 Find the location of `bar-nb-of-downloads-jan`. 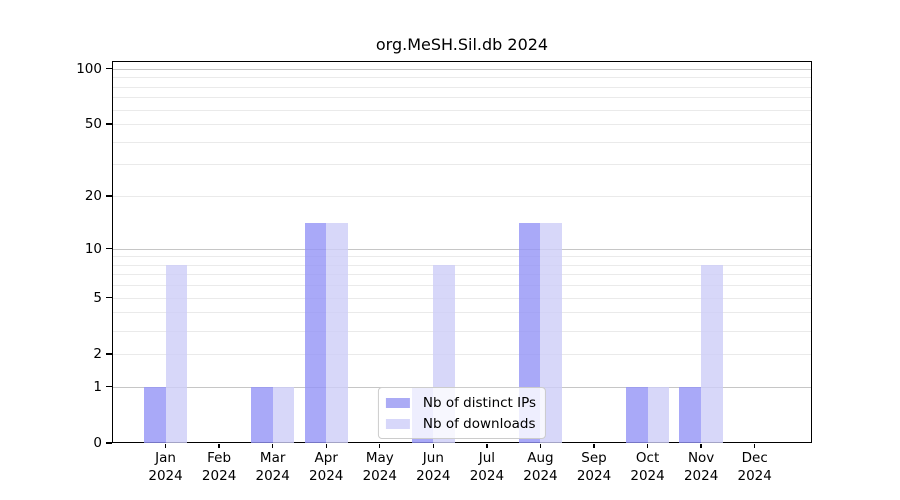

bar-nb-of-downloads-jan is located at coordinates (176, 353).